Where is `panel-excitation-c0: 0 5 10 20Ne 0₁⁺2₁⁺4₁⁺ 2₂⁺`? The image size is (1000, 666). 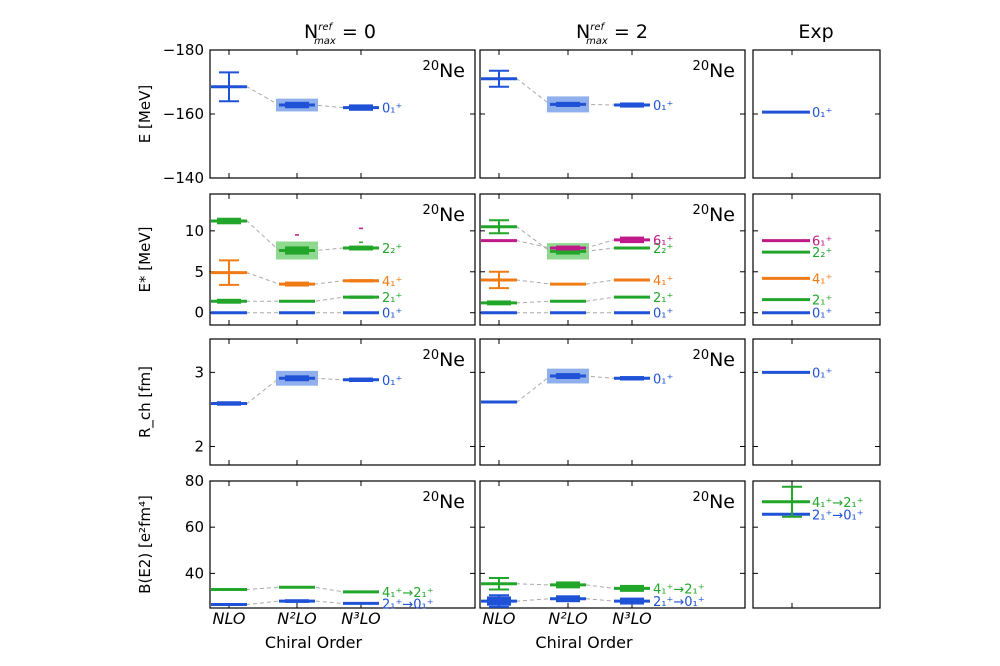
panel-excitation-c0: 0 5 10 20Ne 0₁⁺2₁⁺4₁⁺ 2₂⁺ is located at coordinates (330, 259).